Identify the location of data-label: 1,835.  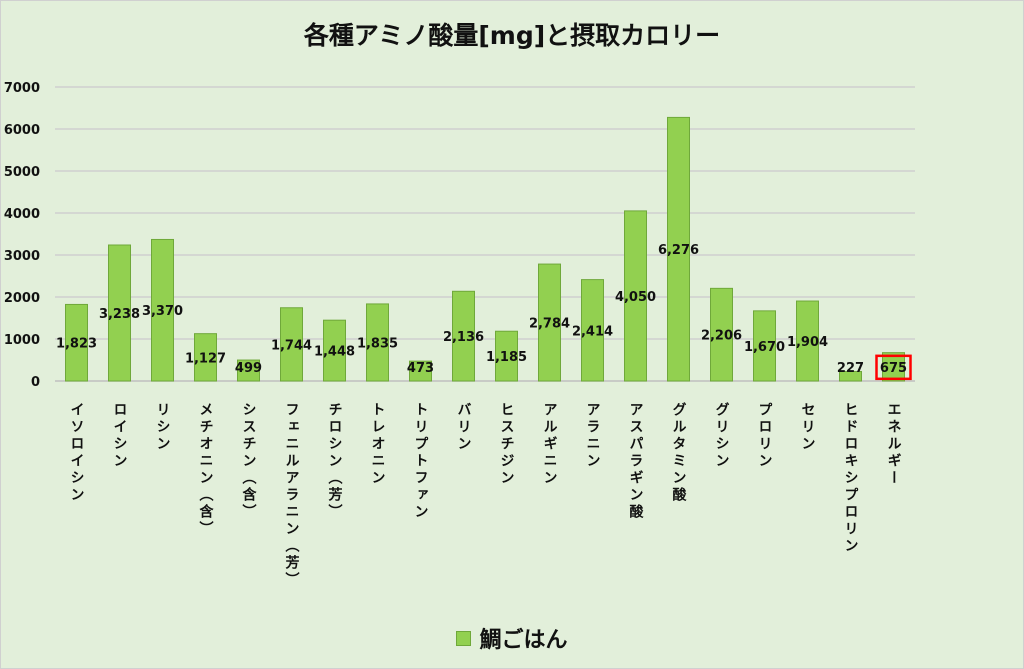
(377, 343).